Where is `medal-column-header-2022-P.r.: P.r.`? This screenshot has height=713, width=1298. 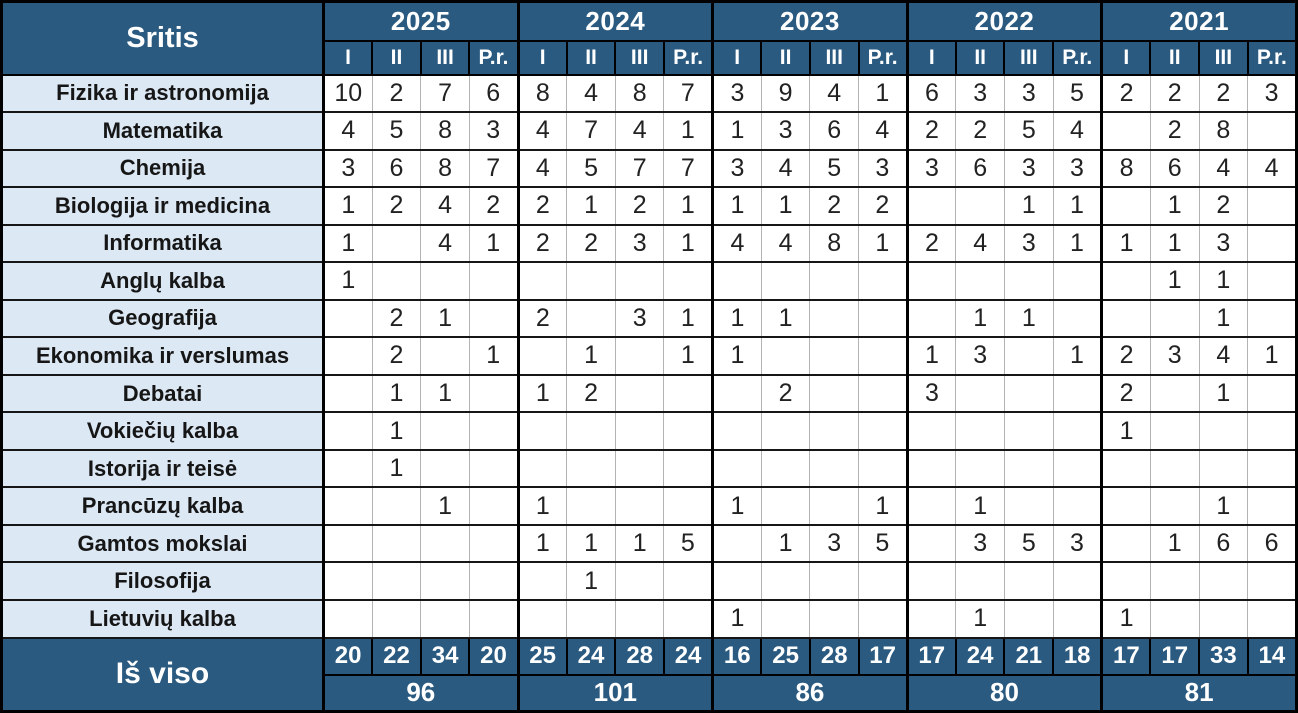 medal-column-header-2022-P.r.: P.r. is located at coordinates (1077, 57).